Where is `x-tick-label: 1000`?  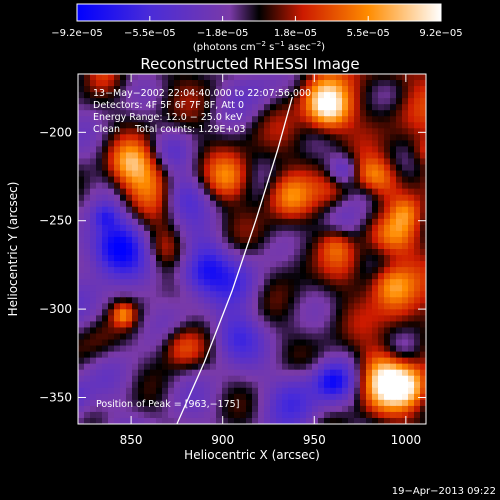
x-tick-label: 1000 is located at coordinates (406, 440).